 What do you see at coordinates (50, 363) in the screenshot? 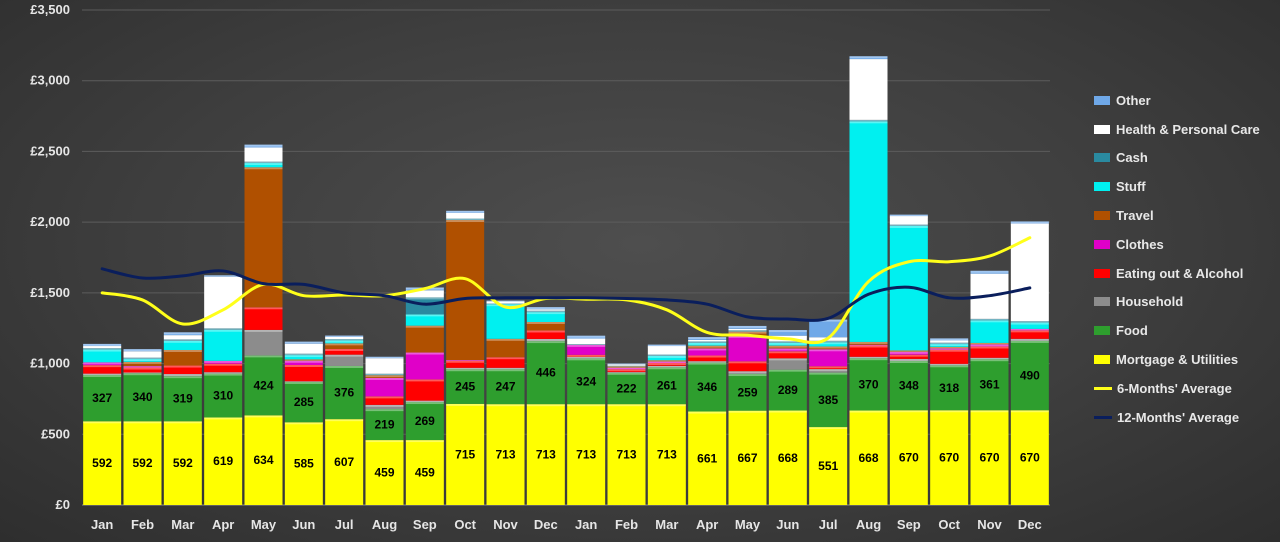
I see `y-tick-label: £1,000` at bounding box center [50, 363].